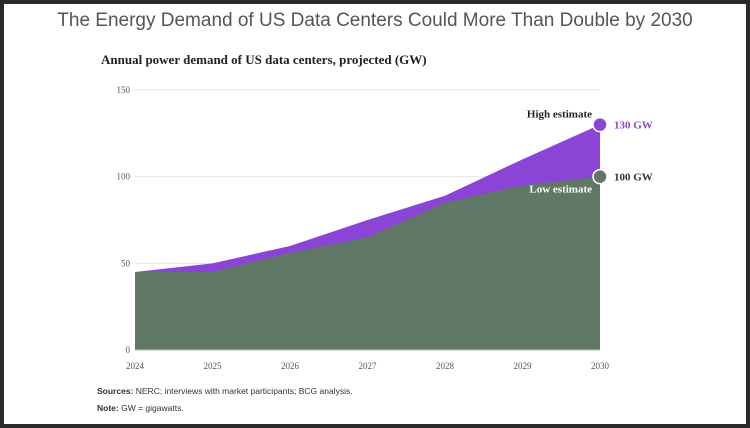  What do you see at coordinates (600, 366) in the screenshot?
I see `x-tick-label: 2030` at bounding box center [600, 366].